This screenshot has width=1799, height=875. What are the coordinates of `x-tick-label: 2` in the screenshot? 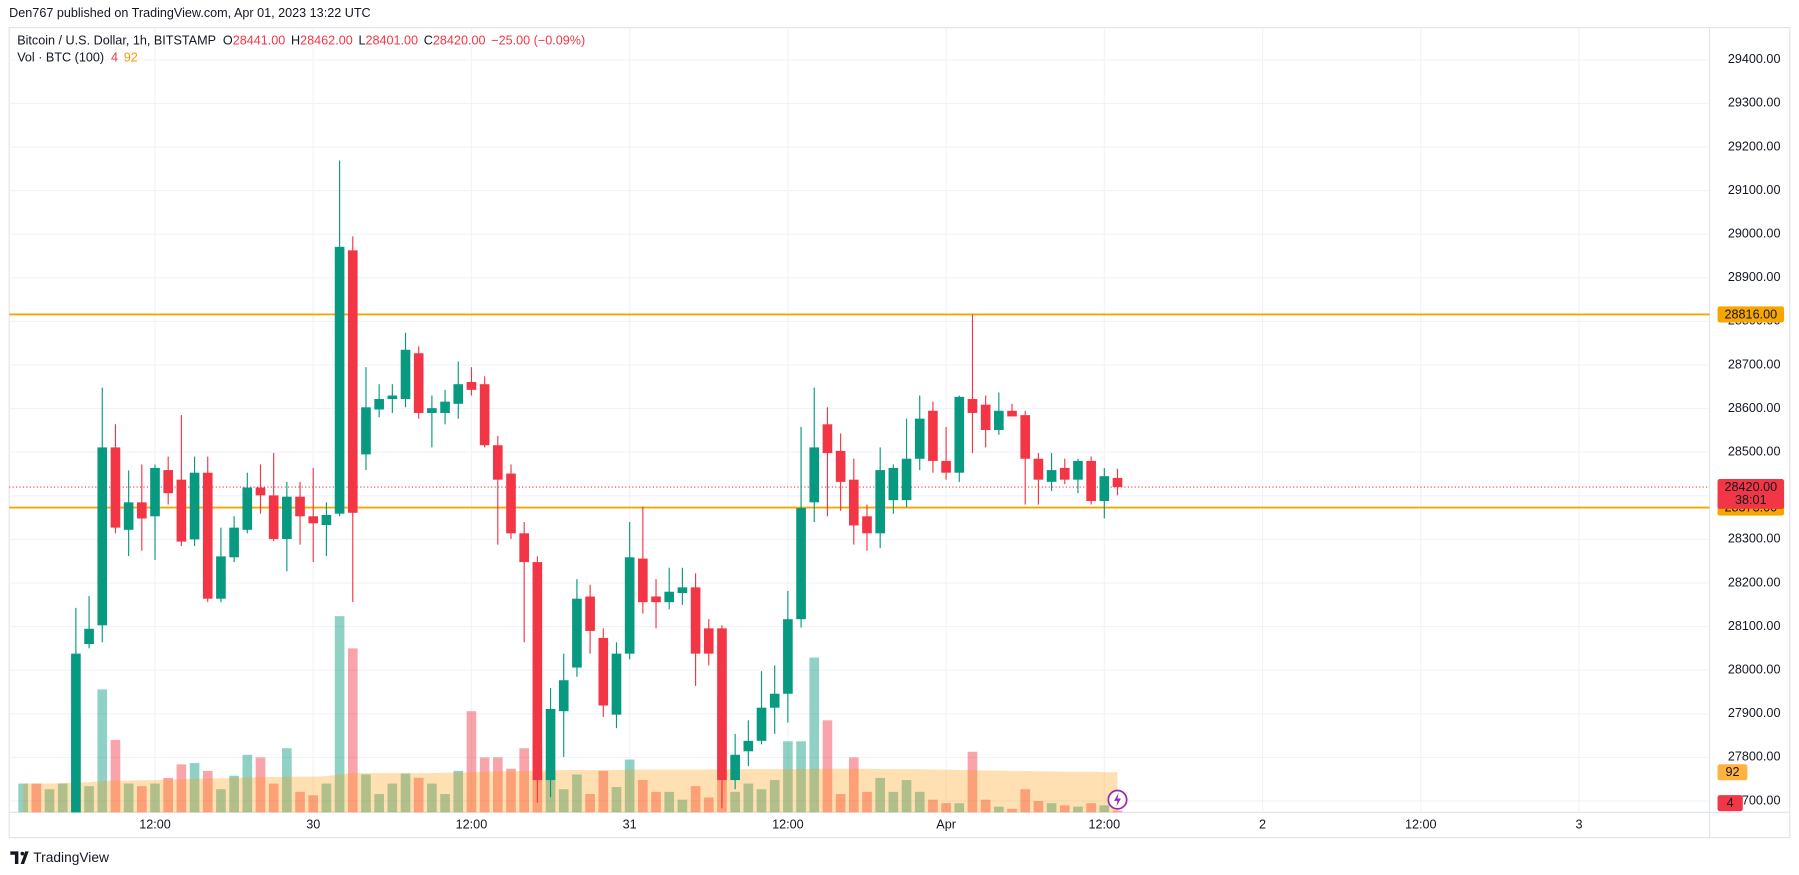 It's located at (1262, 824).